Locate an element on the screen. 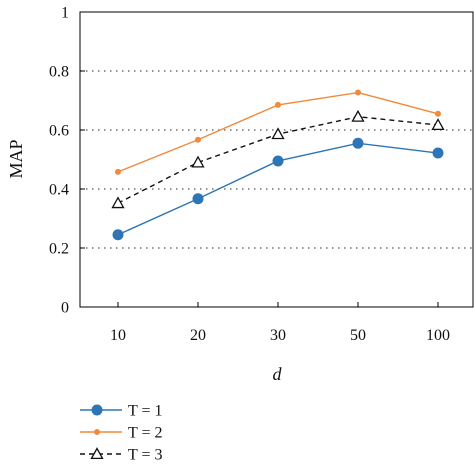 The width and height of the screenshot is (474, 470). y-tick-label: 0.8 is located at coordinates (59, 72).